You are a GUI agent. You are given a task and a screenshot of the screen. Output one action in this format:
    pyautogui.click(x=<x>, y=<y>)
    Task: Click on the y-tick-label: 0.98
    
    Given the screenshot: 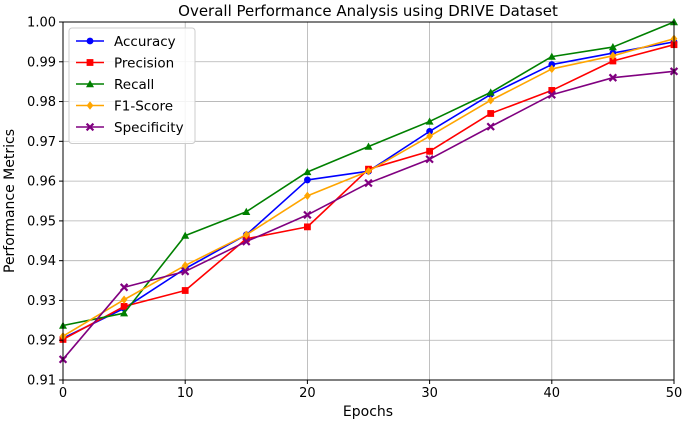 What is the action you would take?
    pyautogui.click(x=41, y=102)
    